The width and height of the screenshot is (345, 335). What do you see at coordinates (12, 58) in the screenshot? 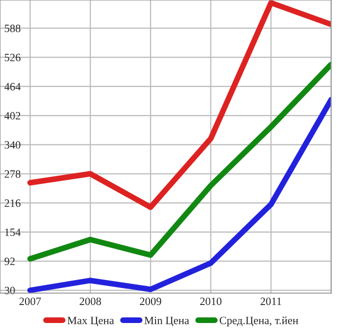
I see `y-tick-label: 526` at bounding box center [12, 58].